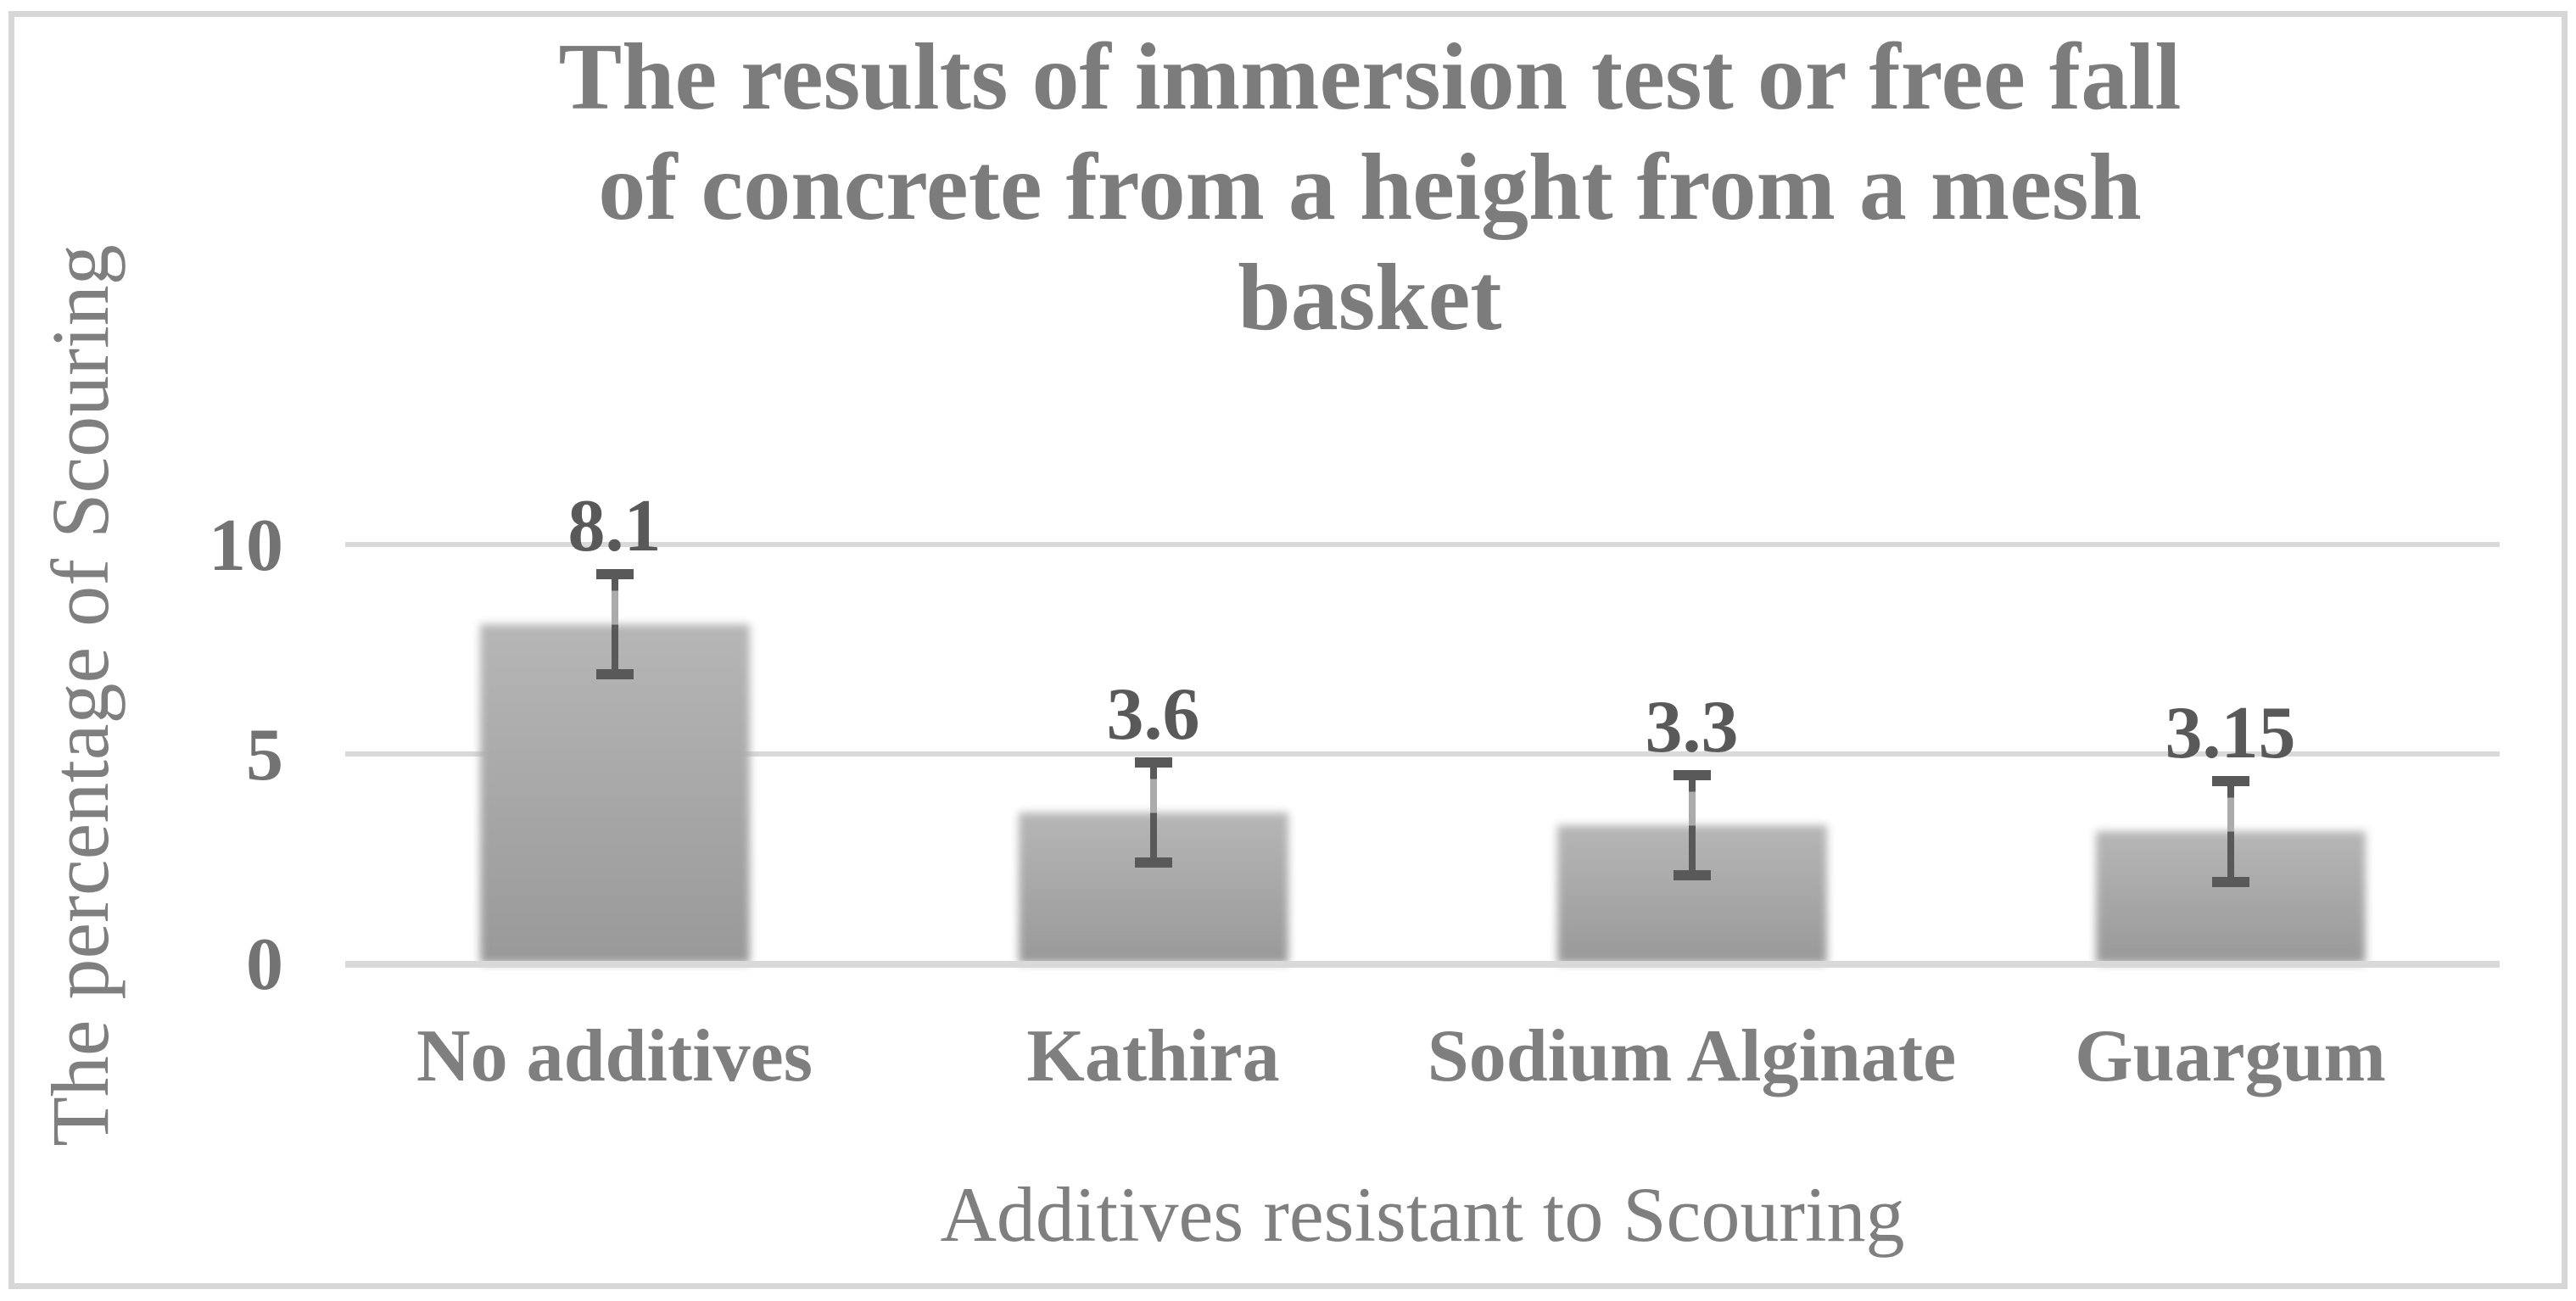 The width and height of the screenshot is (2576, 1301). Describe the element at coordinates (264, 755) in the screenshot. I see `y-tick-label-5: 5` at that location.